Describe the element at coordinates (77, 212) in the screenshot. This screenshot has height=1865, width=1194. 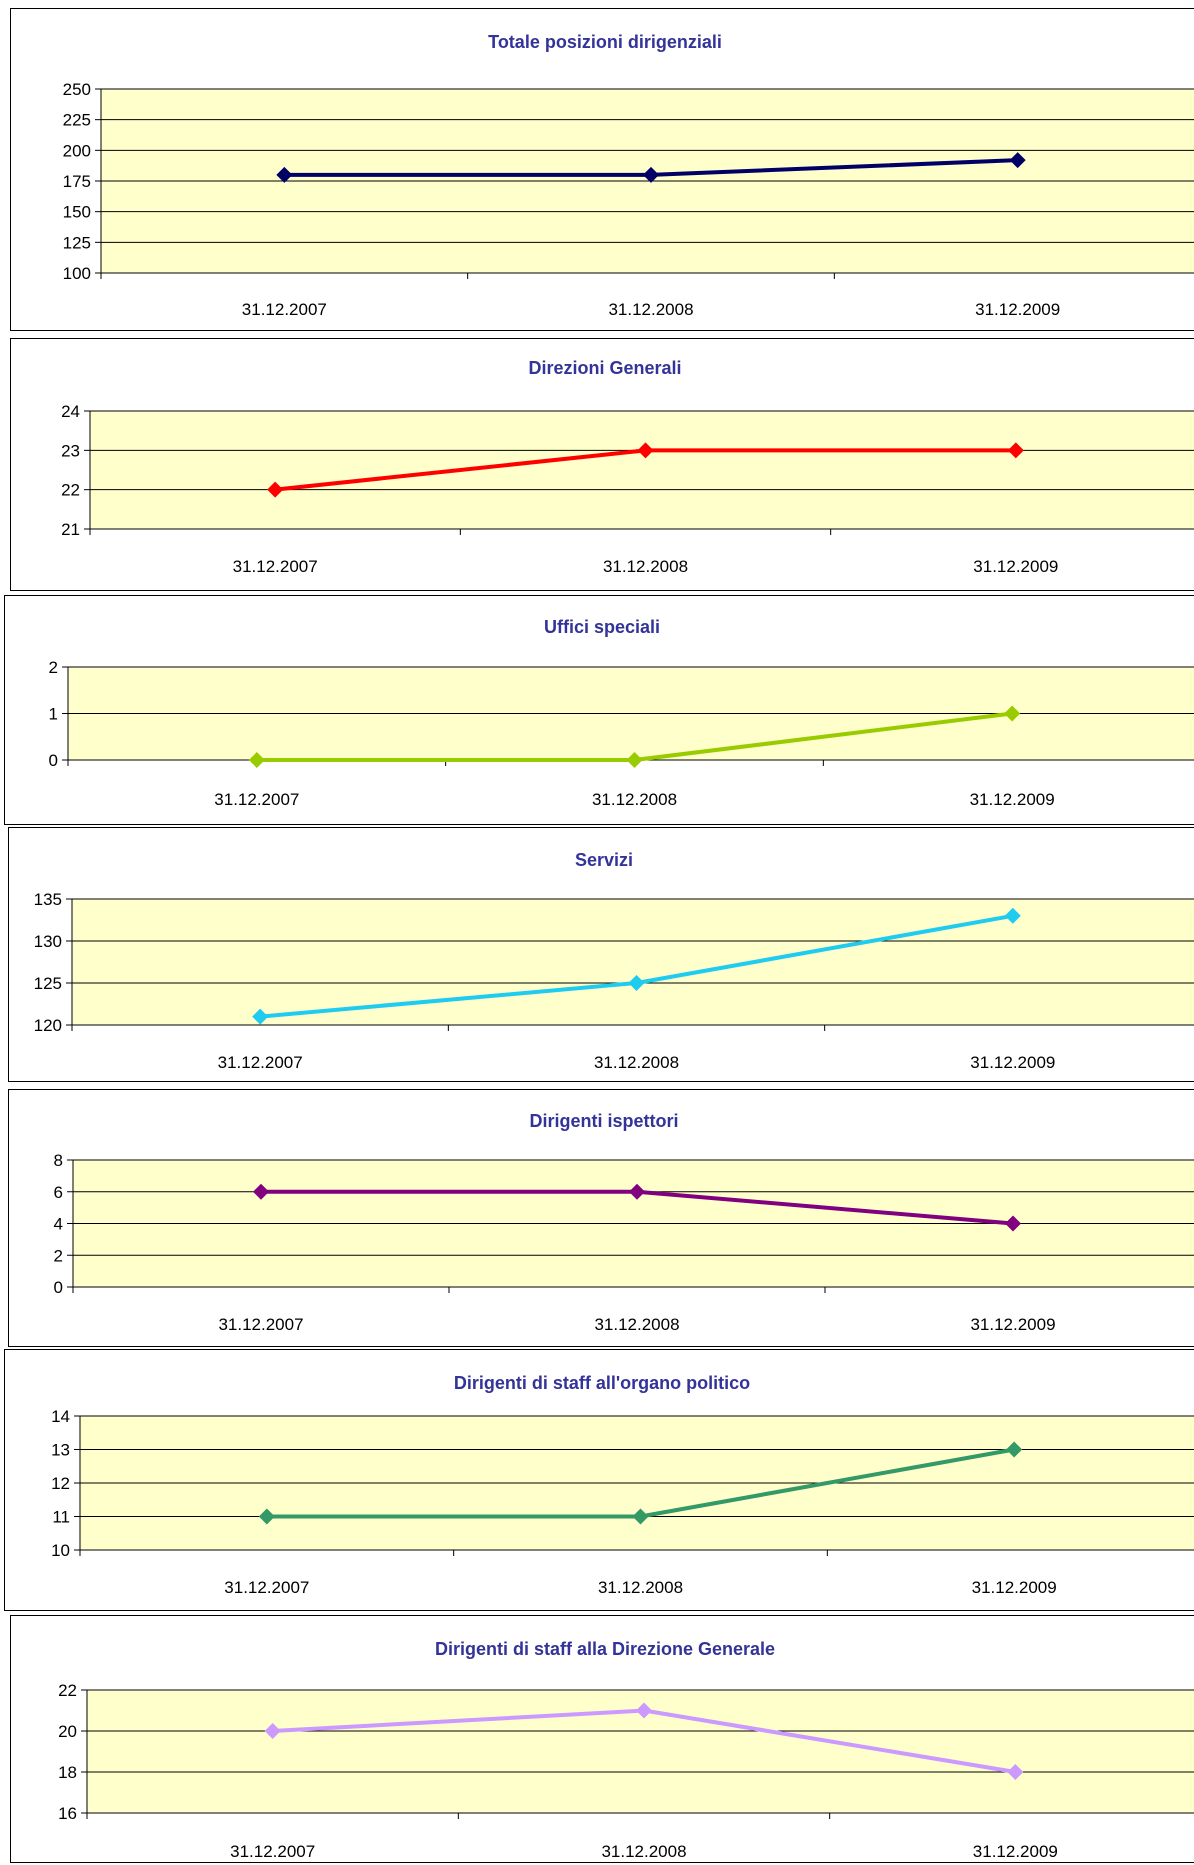
I see `y-tick-label: 150` at that location.